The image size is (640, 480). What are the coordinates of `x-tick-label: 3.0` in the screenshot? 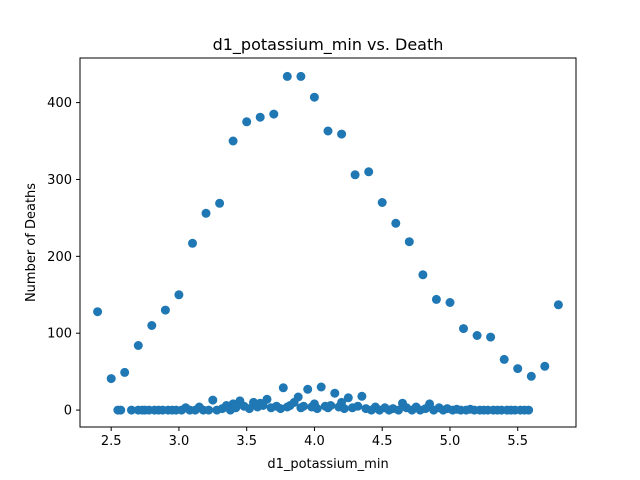 It's located at (179, 441).